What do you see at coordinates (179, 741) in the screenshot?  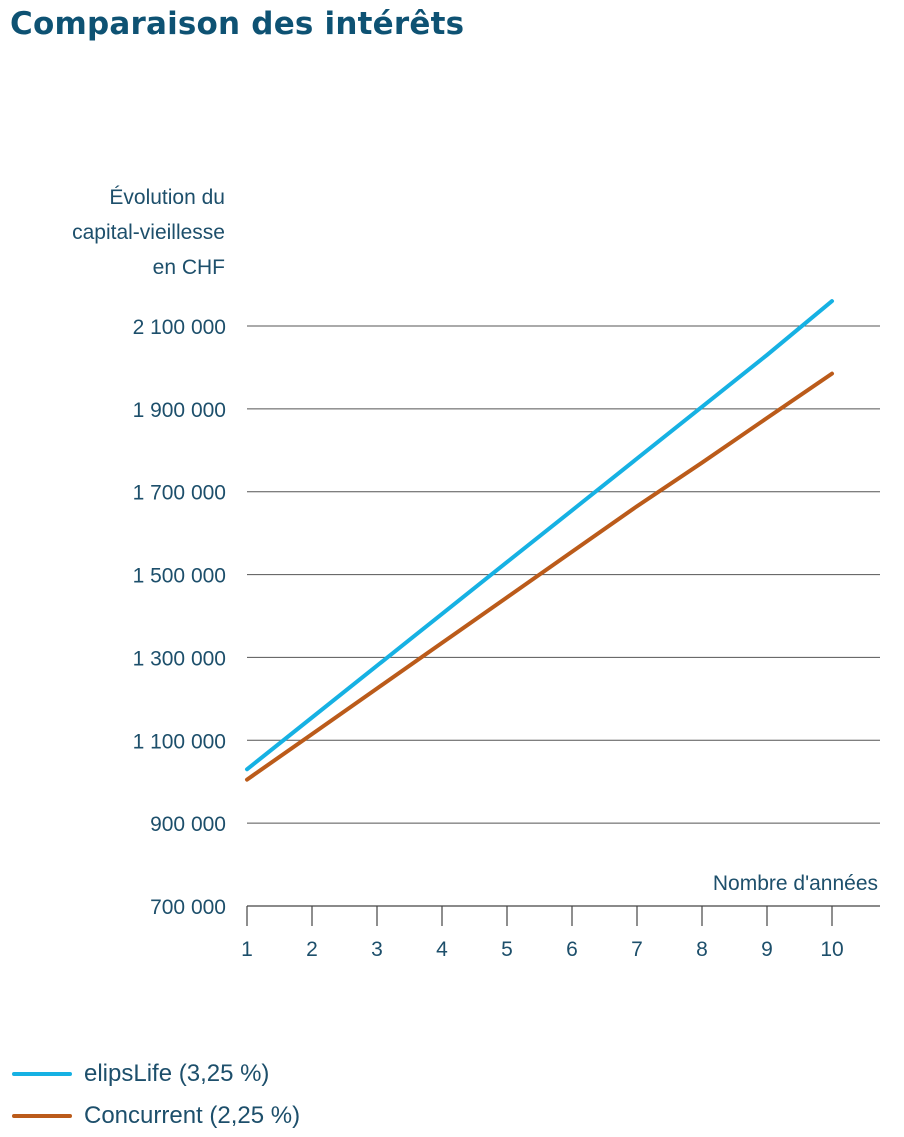 I see `y-tick-label: 1 100 000` at bounding box center [179, 741].